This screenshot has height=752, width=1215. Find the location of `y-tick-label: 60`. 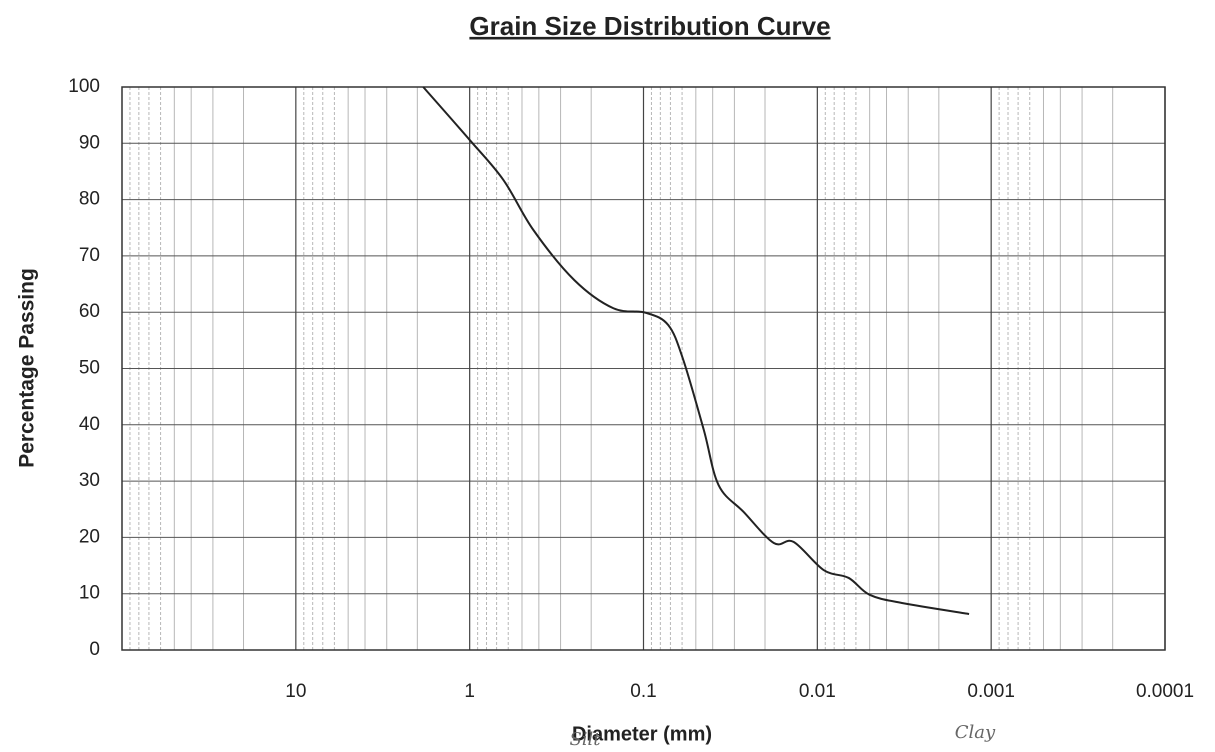

y-tick-label: 60 is located at coordinates (89, 311).